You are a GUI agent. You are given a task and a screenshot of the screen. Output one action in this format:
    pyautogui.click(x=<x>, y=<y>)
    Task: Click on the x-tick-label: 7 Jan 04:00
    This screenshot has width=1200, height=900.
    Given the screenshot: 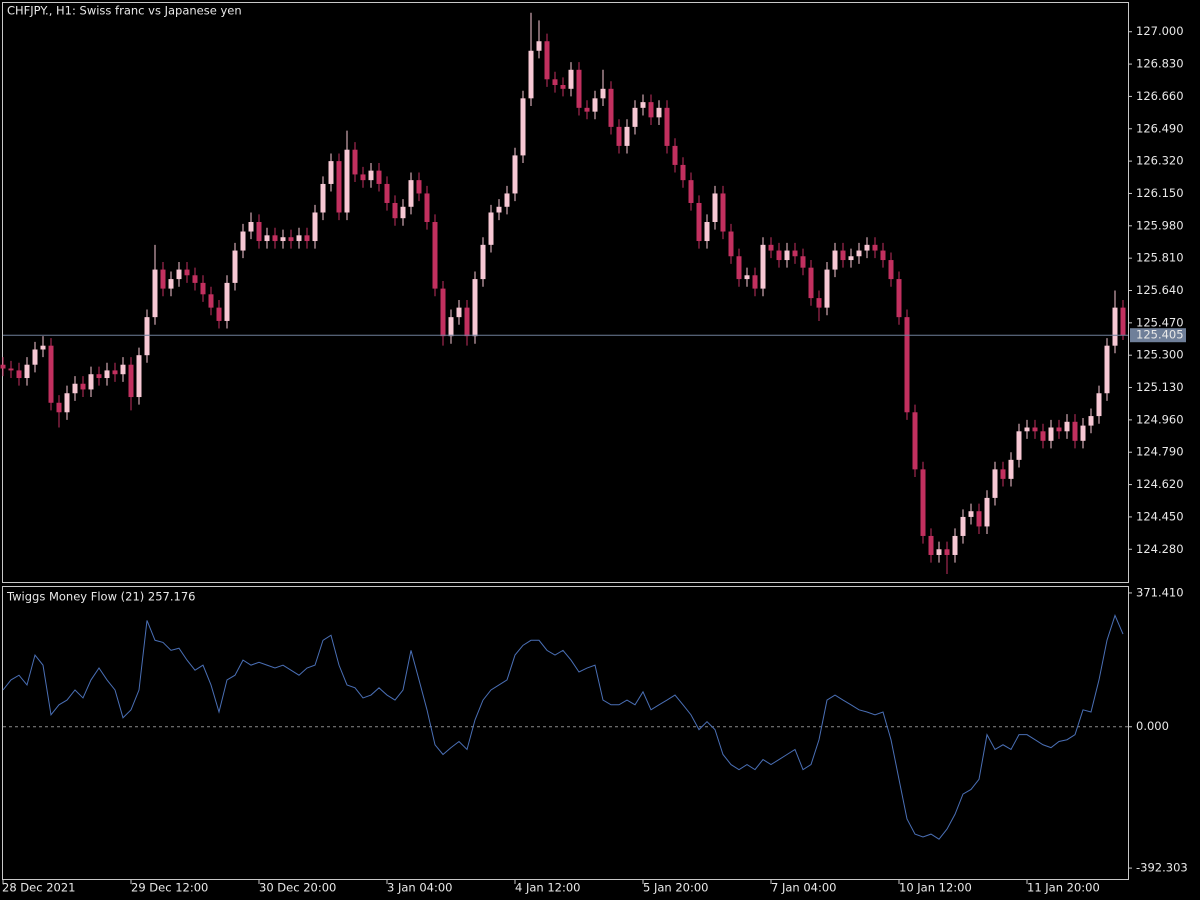 What is the action you would take?
    pyautogui.click(x=804, y=888)
    